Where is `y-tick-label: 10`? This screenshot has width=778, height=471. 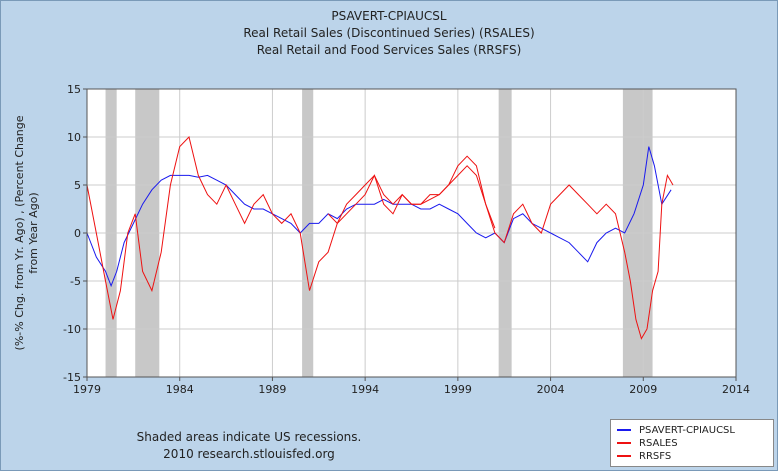
y-tick-label: 10 is located at coordinates (74, 137).